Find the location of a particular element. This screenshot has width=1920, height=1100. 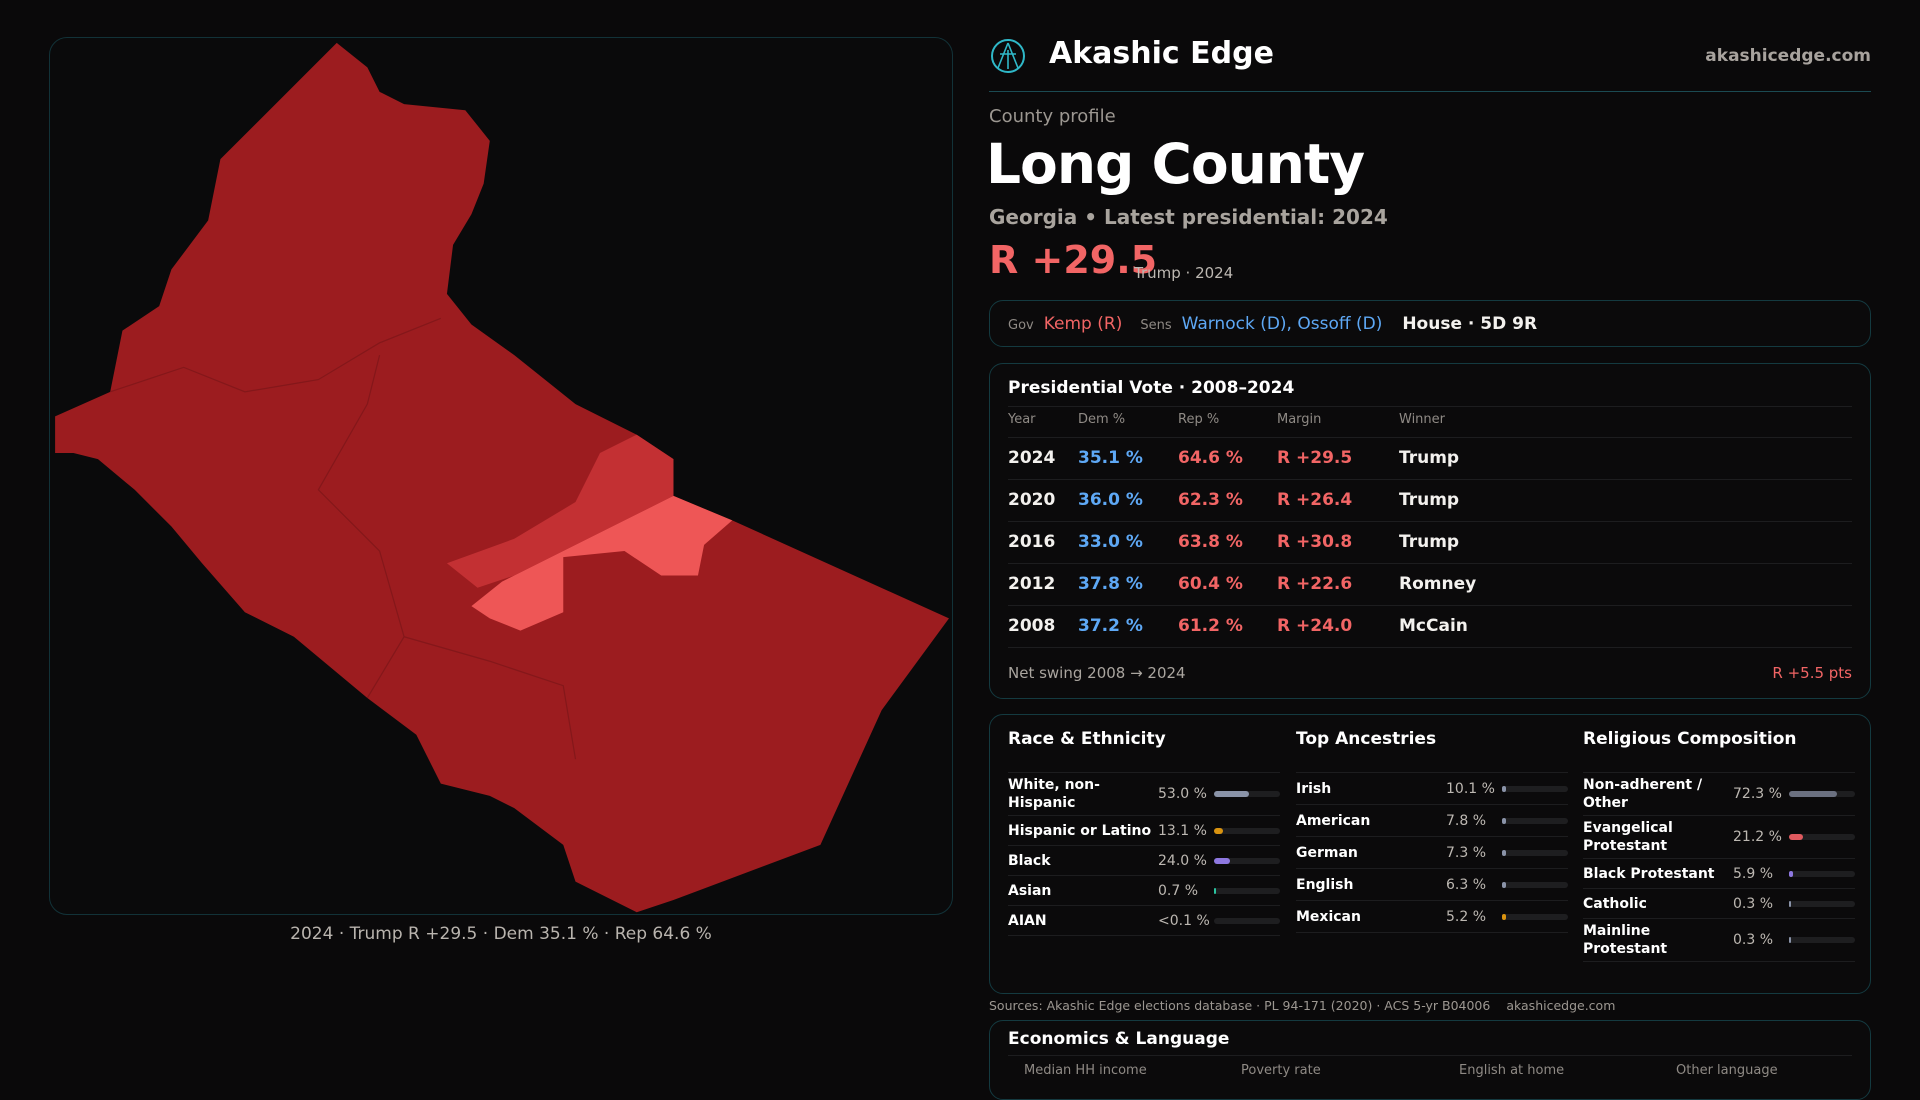

table-cell: 35.1 % is located at coordinates (1110, 458).